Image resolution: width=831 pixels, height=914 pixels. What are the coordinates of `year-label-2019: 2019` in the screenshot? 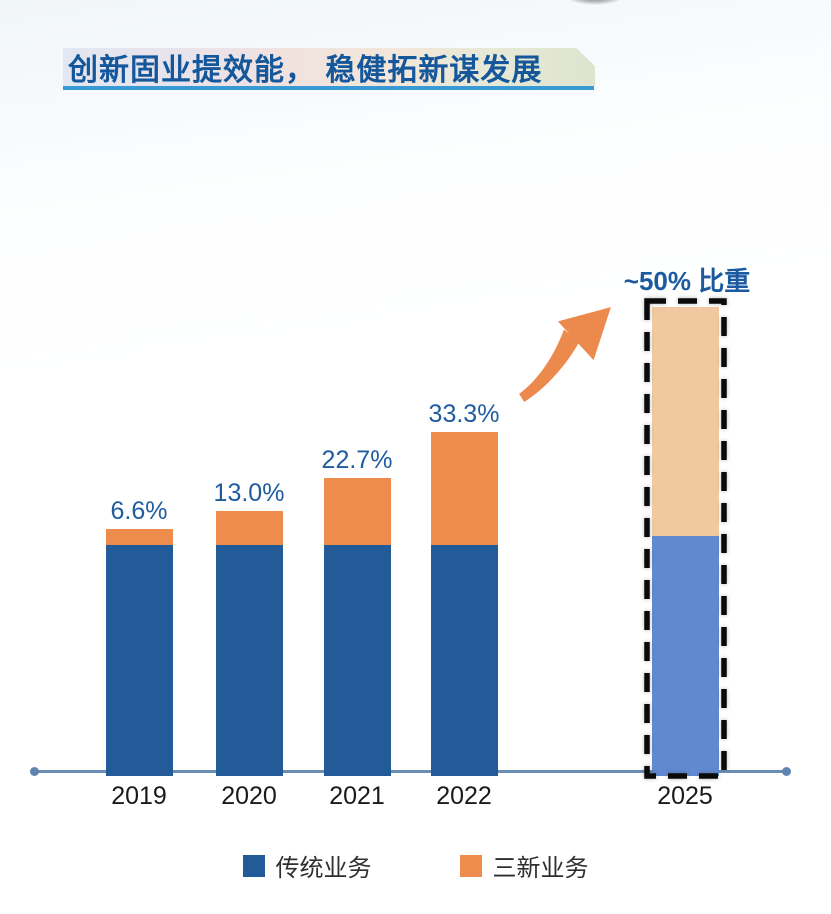 It's located at (139, 796).